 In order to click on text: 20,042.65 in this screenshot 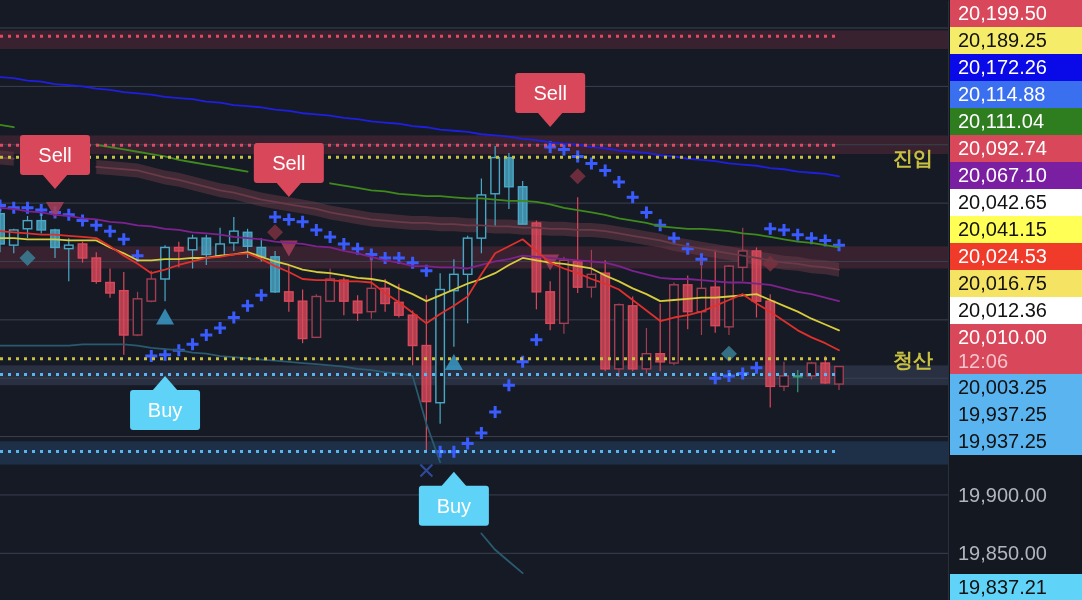, I will do `click(1002, 202)`.